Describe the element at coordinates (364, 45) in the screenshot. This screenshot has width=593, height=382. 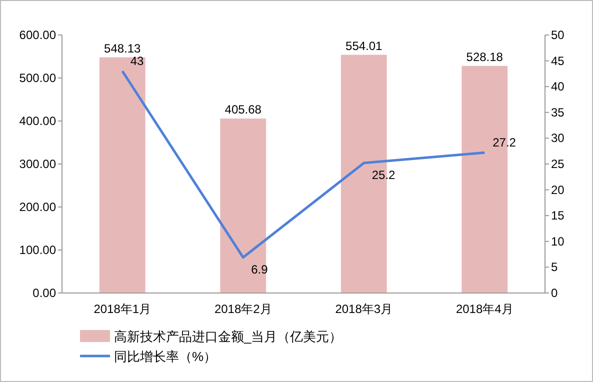
I see `data-label: 554.01` at that location.